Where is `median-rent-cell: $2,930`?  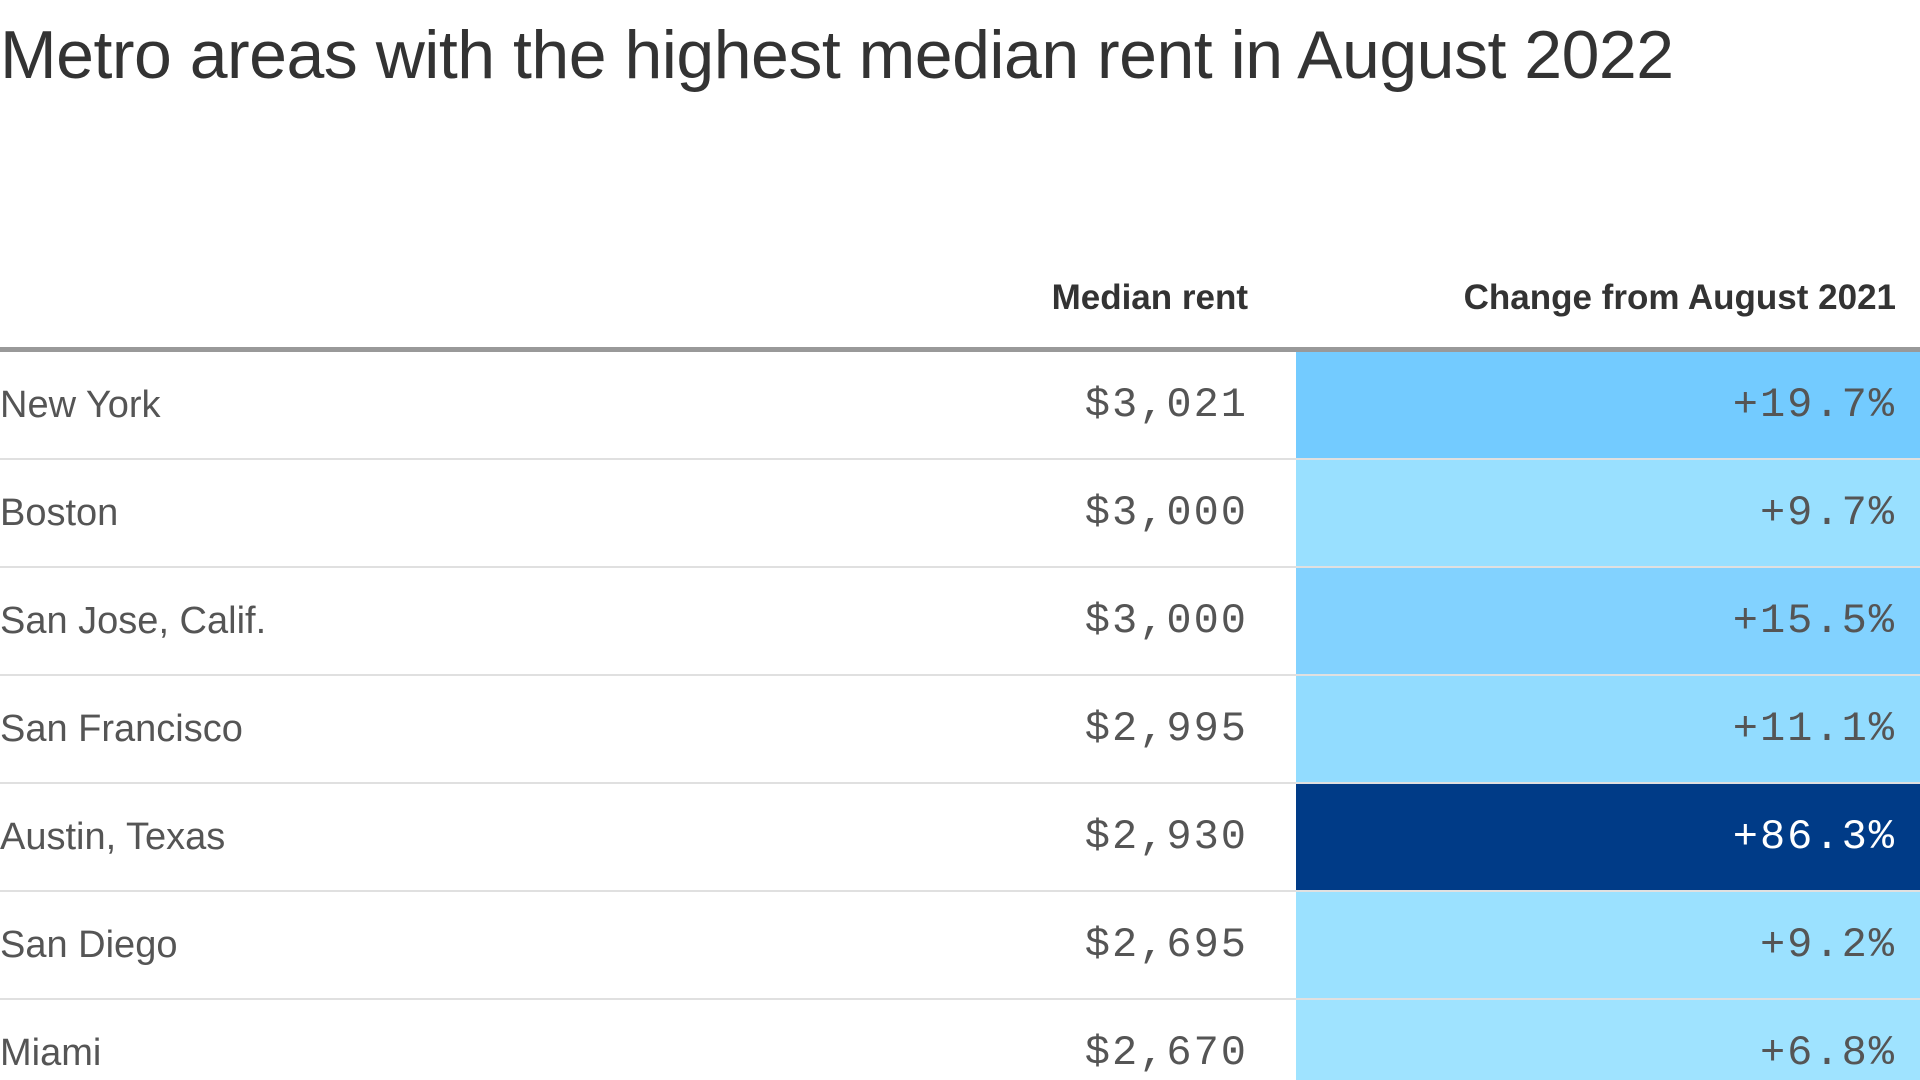
median-rent-cell: $2,930 is located at coordinates (1166, 837).